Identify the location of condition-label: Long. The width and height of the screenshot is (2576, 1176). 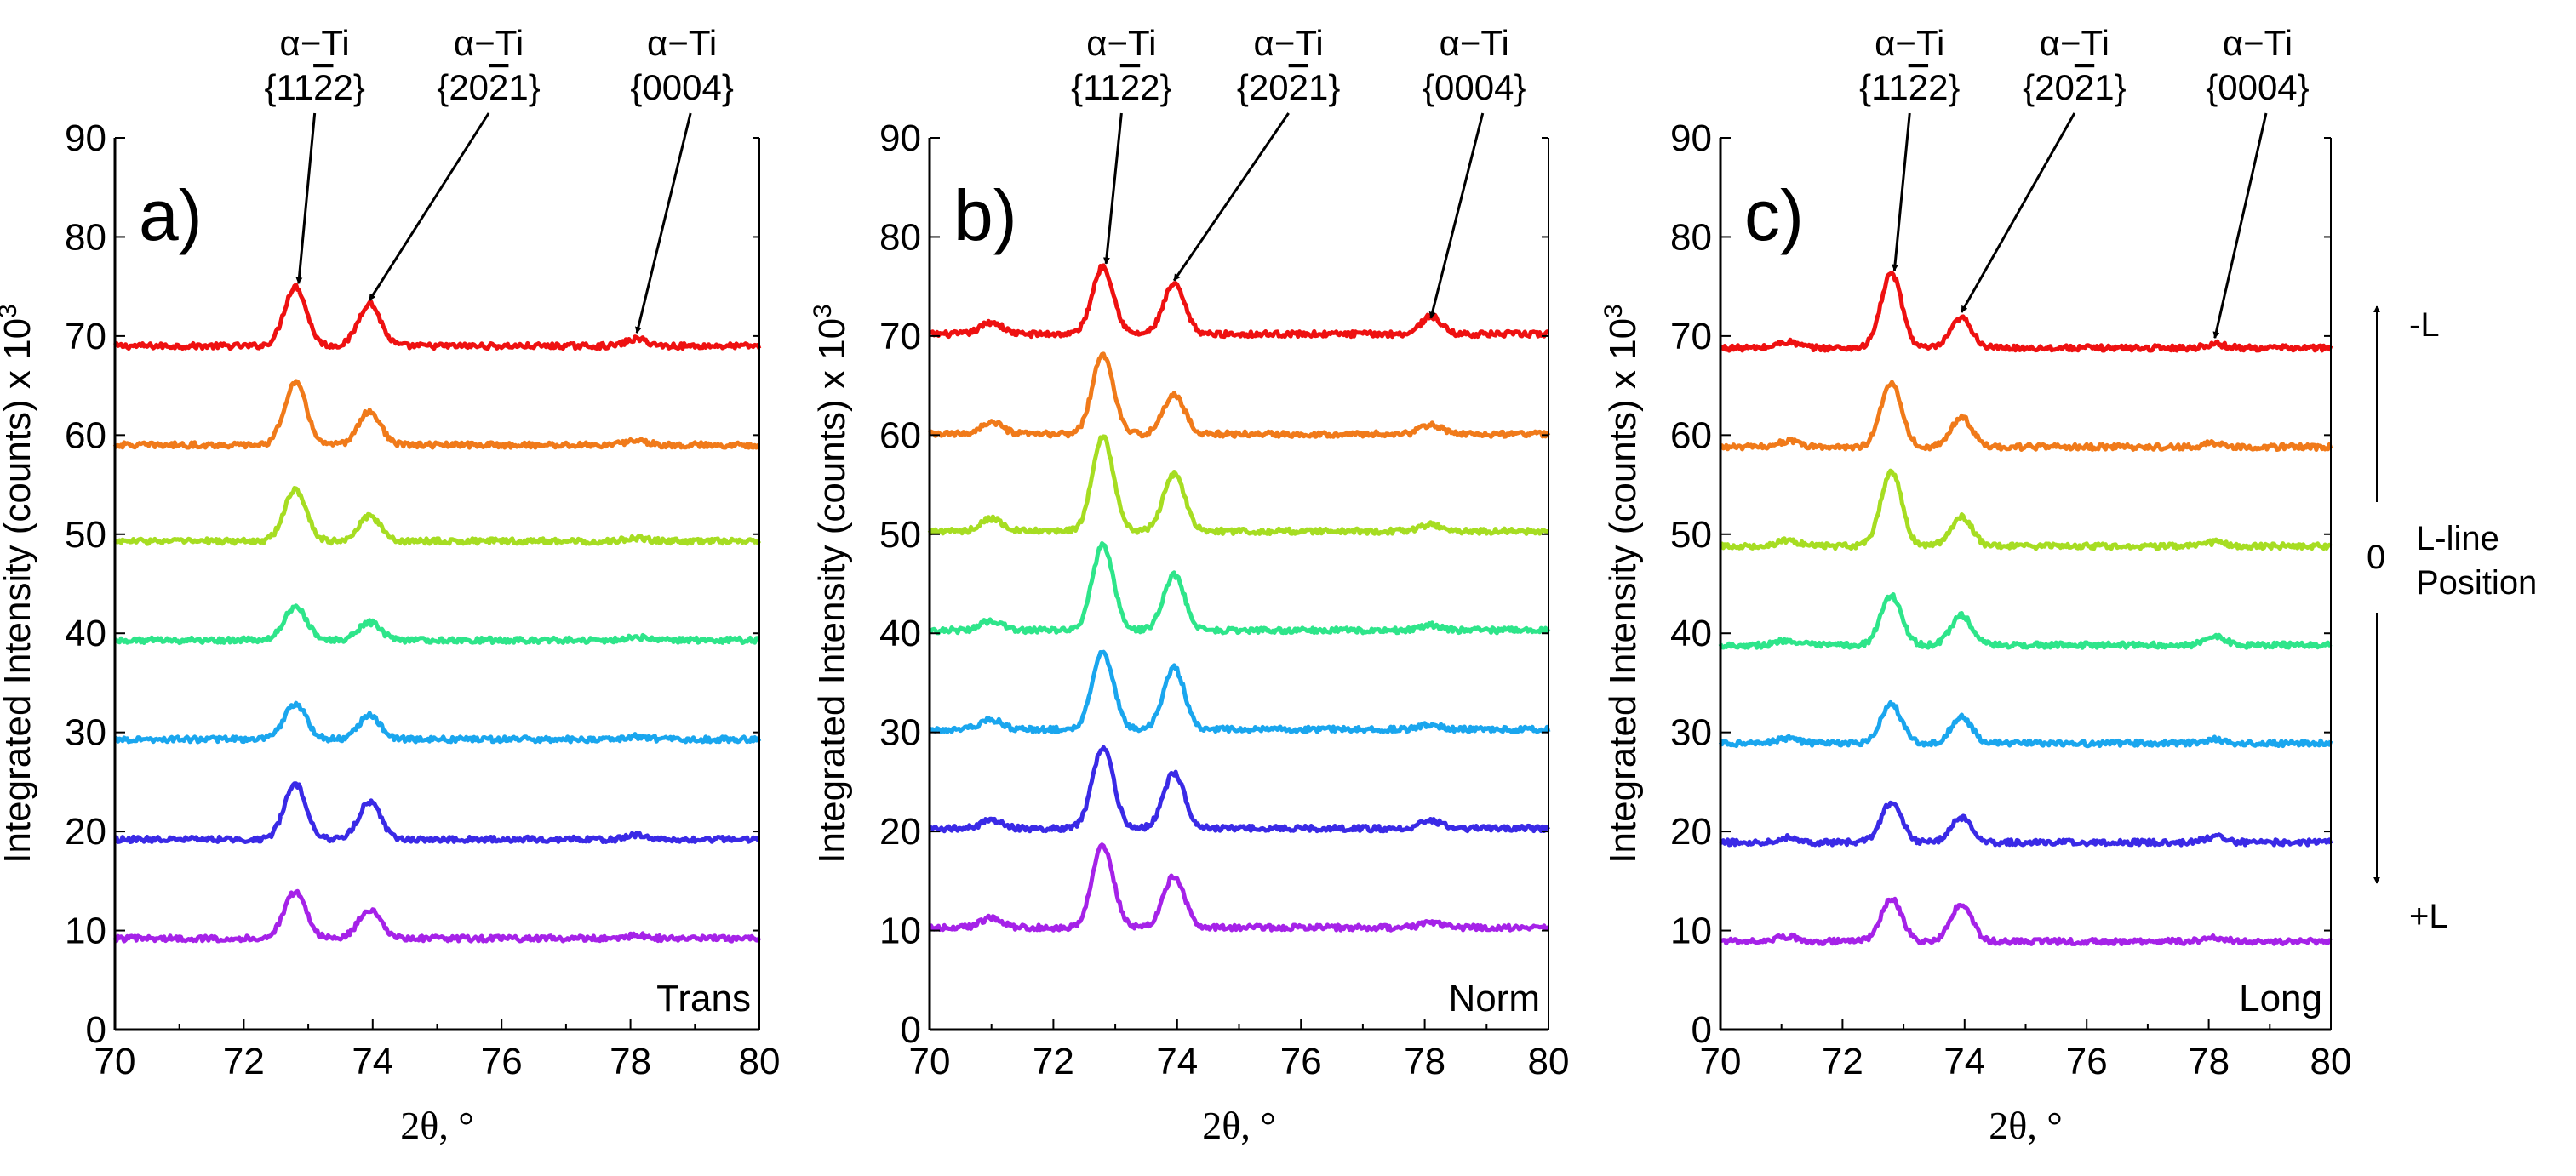
(2281, 998).